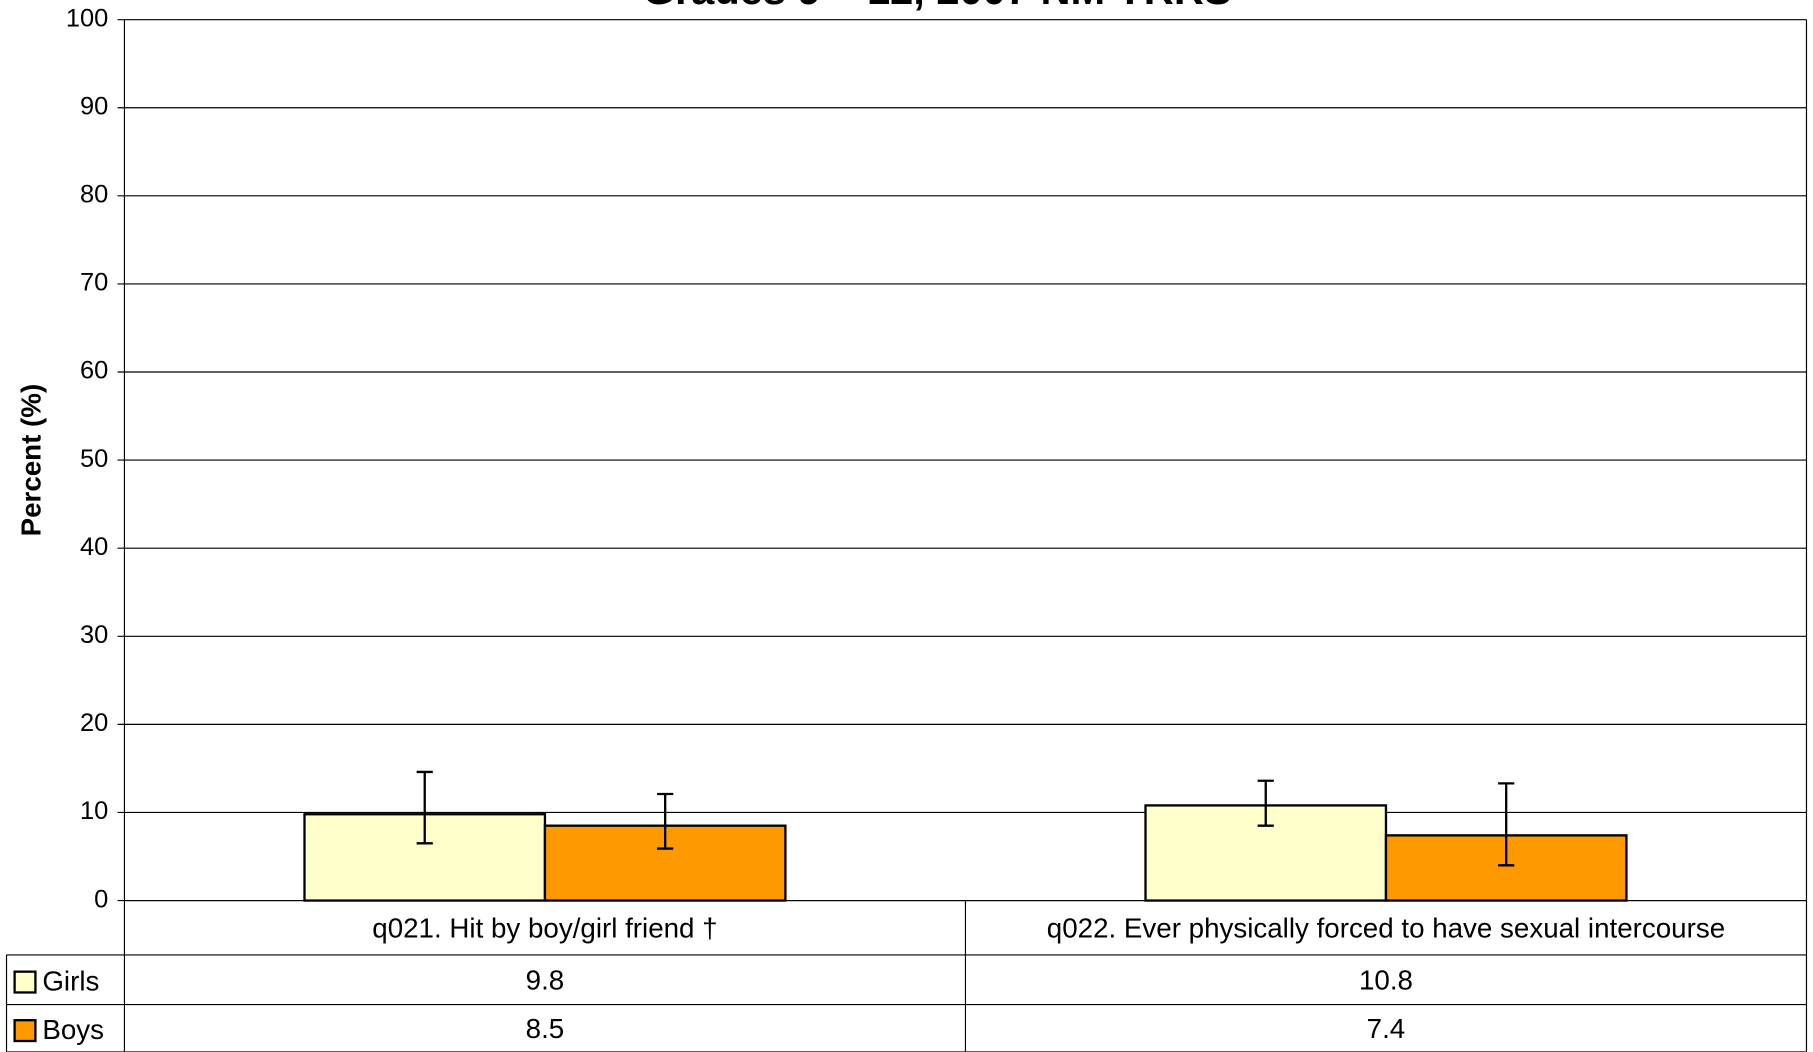 This screenshot has height=1052, width=1813. Describe the element at coordinates (1386, 979) in the screenshot. I see `table-value: 10.8` at that location.